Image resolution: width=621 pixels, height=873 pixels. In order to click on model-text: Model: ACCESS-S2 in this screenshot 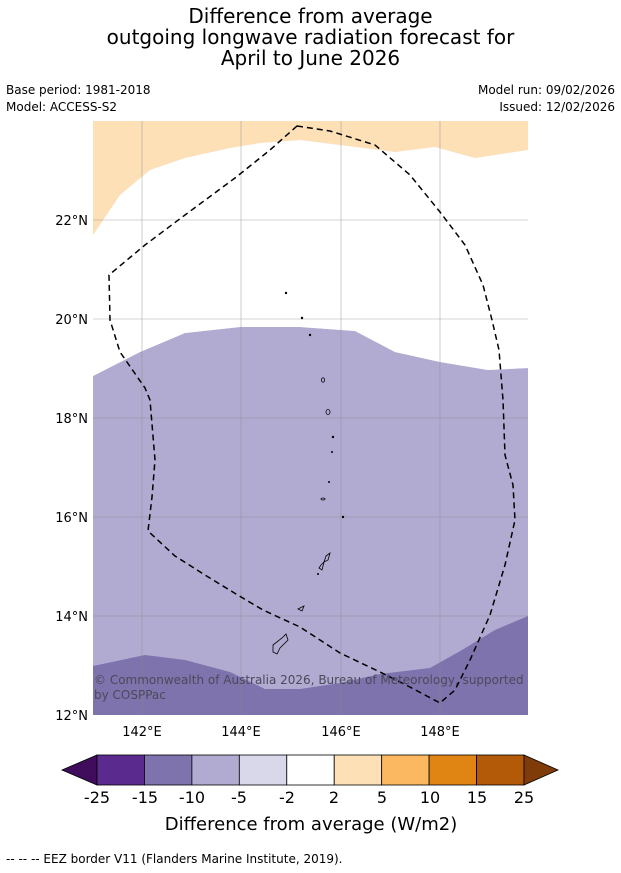, I will do `click(62, 107)`.